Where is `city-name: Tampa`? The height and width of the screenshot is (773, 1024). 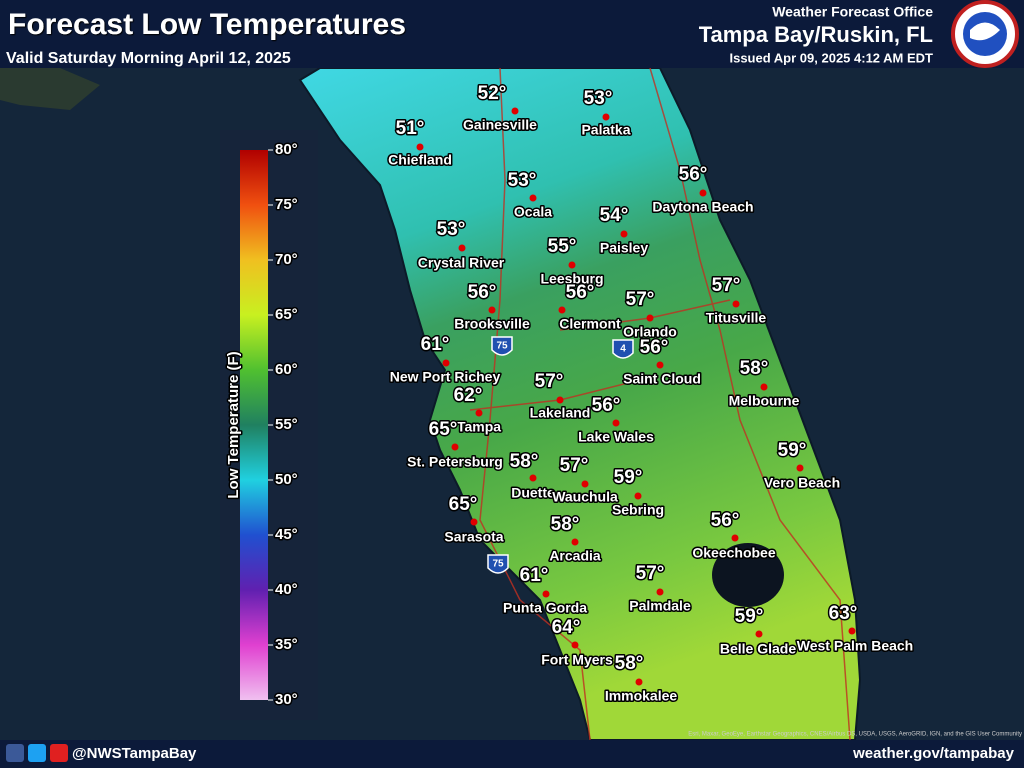 city-name: Tampa is located at coordinates (479, 427).